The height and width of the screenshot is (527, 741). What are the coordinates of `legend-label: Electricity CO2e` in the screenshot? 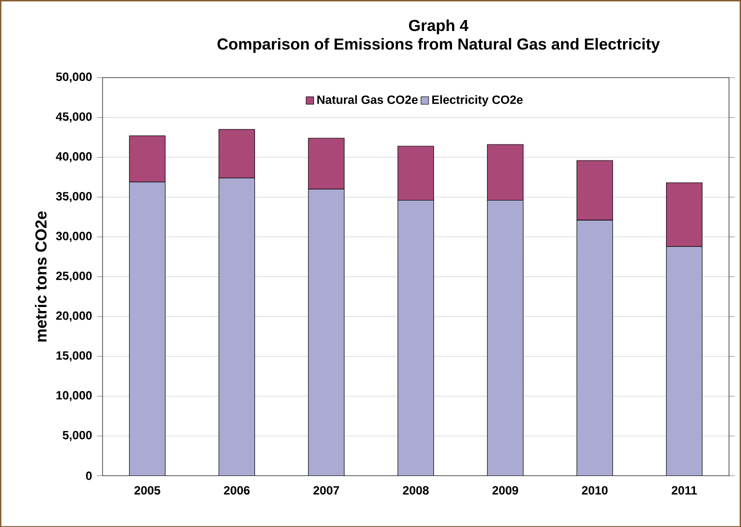 It's located at (477, 100).